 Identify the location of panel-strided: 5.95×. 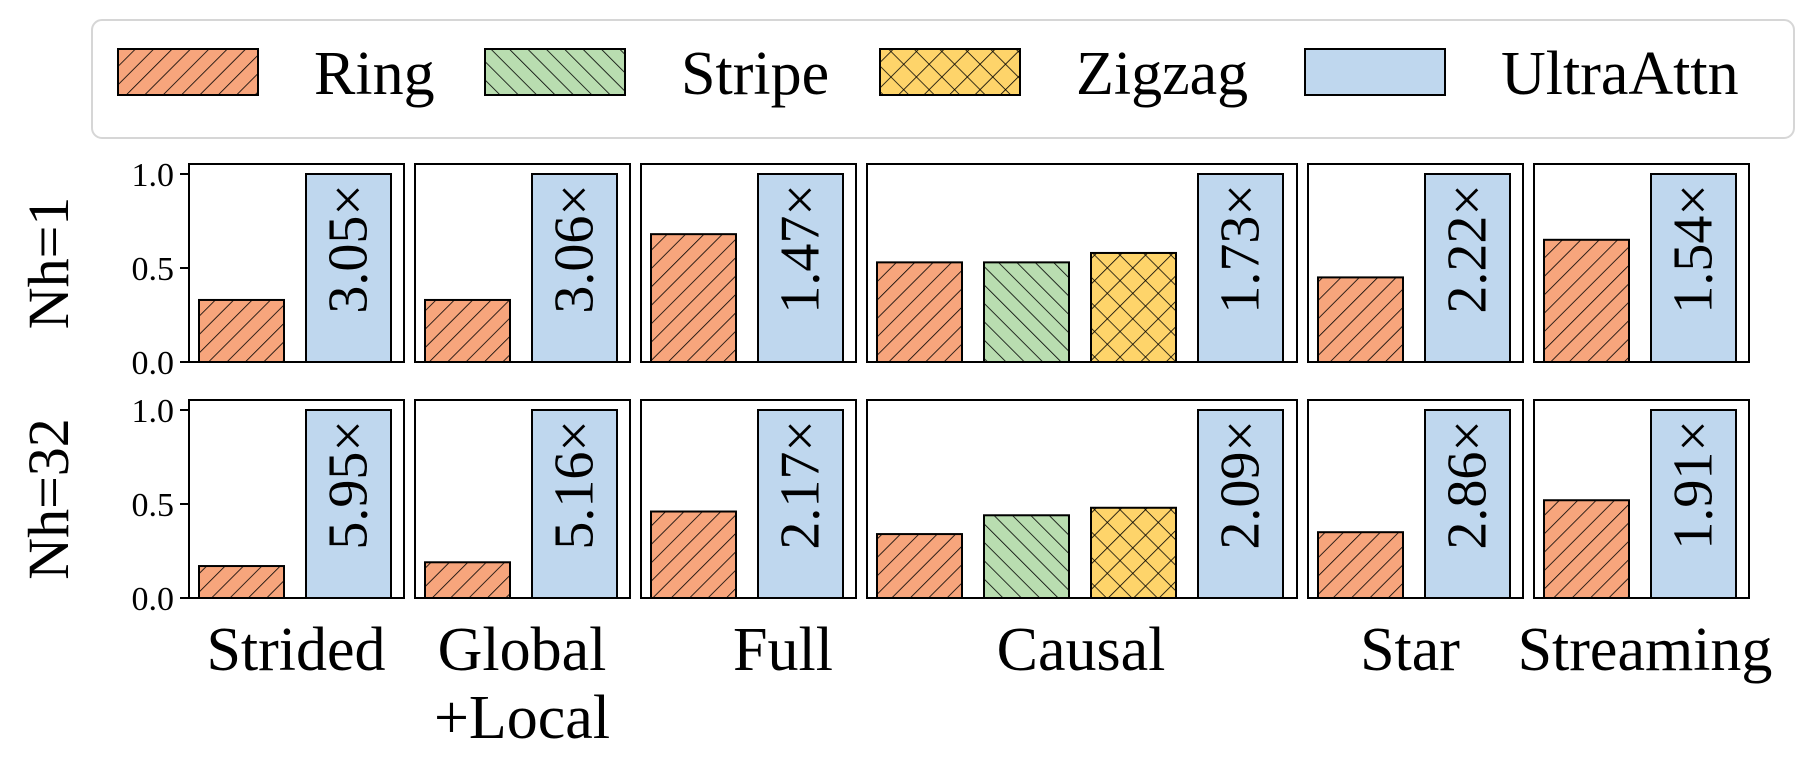
(296, 499).